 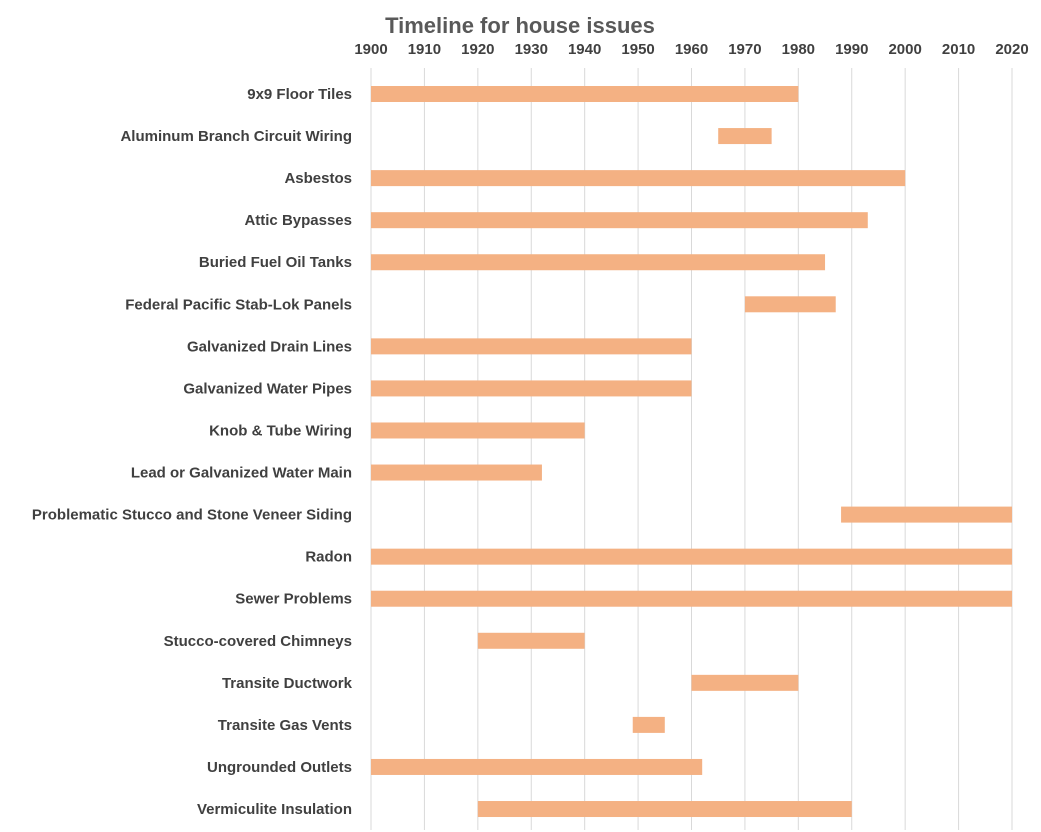 I want to click on chart-title: Timeline for house issues, so click(x=520, y=25).